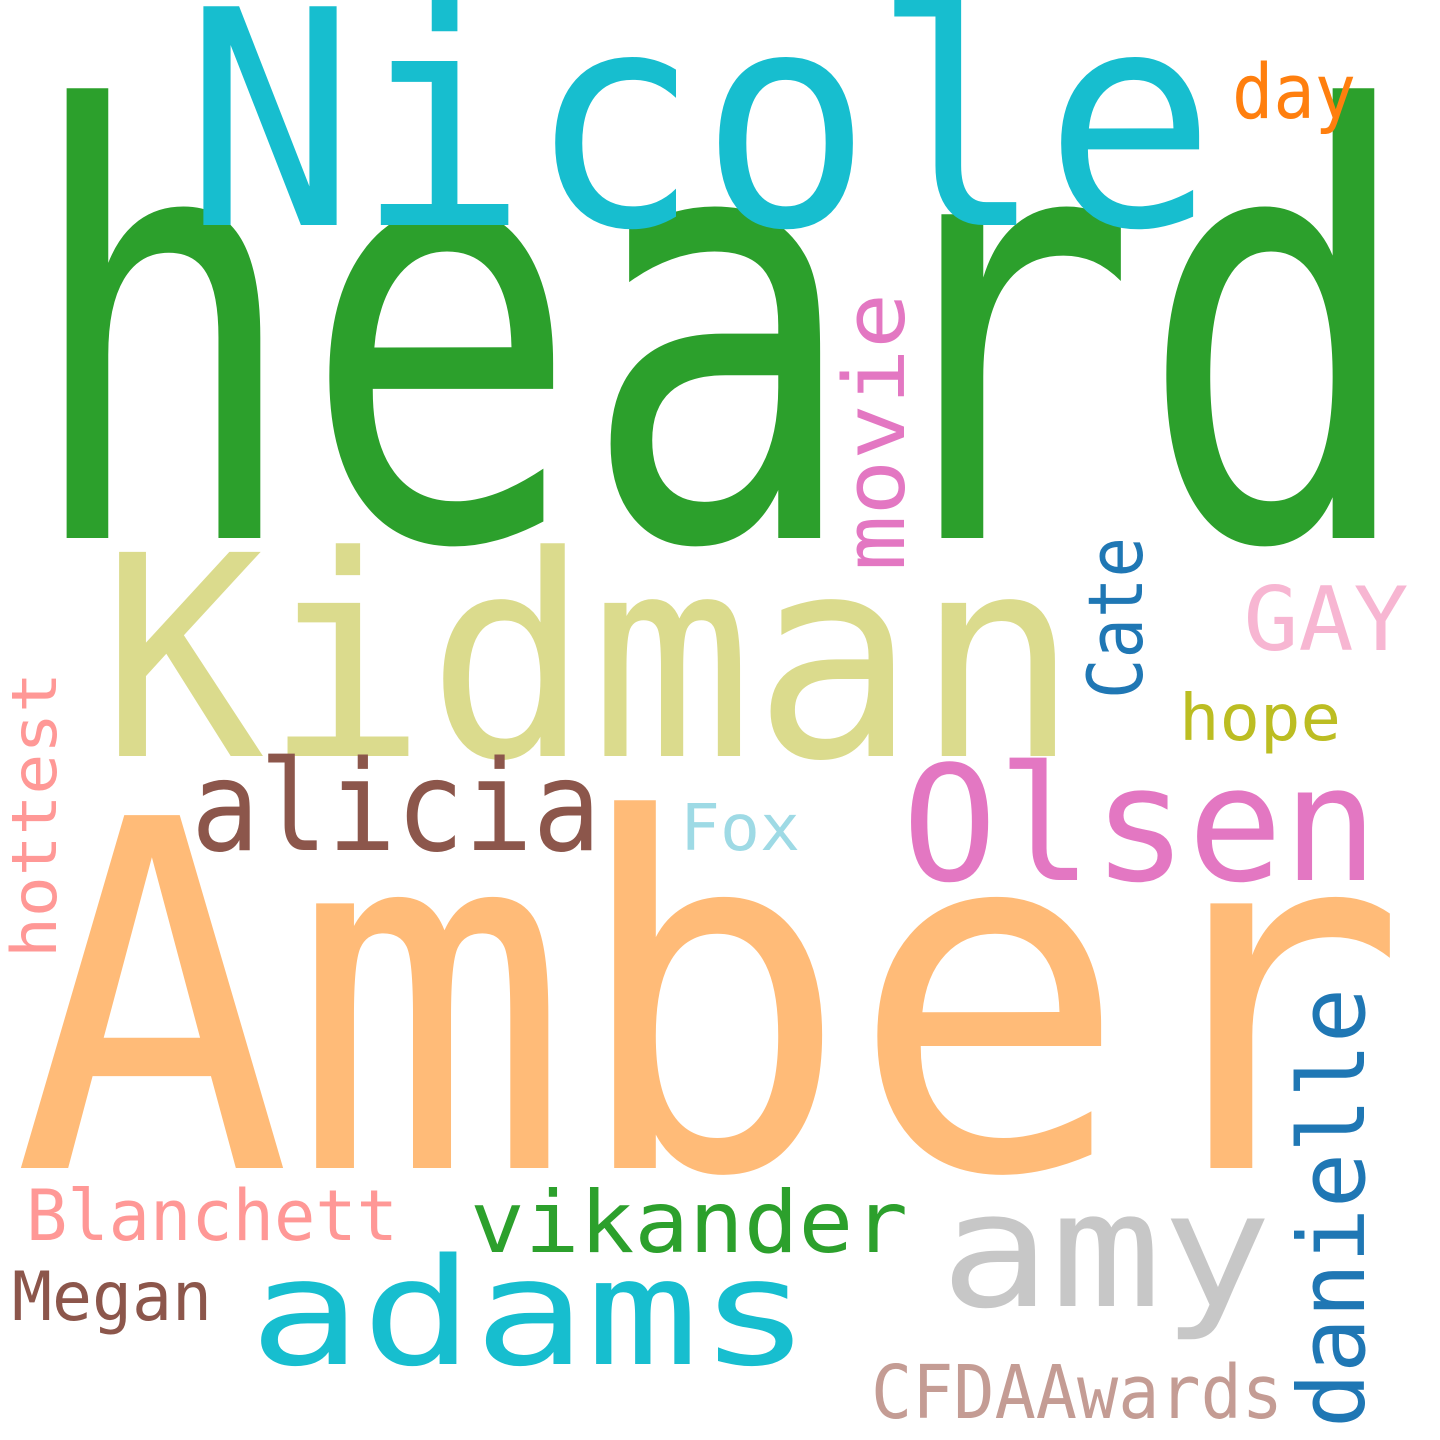 This screenshot has height=1440, width=1440. Describe the element at coordinates (112, 1297) in the screenshot. I see `word-megan: Megan` at that location.